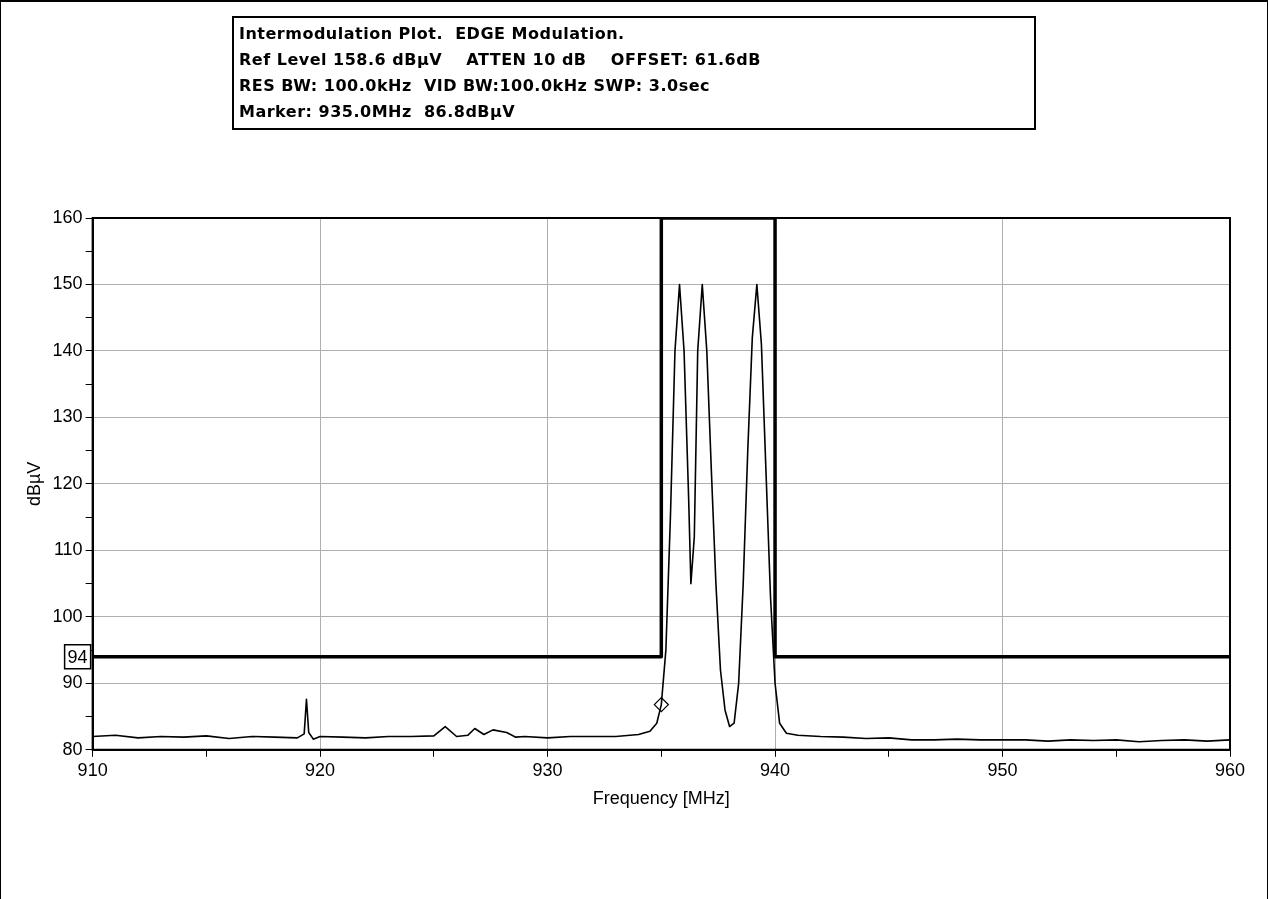 The height and width of the screenshot is (899, 1268). What do you see at coordinates (67, 216) in the screenshot?
I see `y-tick-label: 160` at bounding box center [67, 216].